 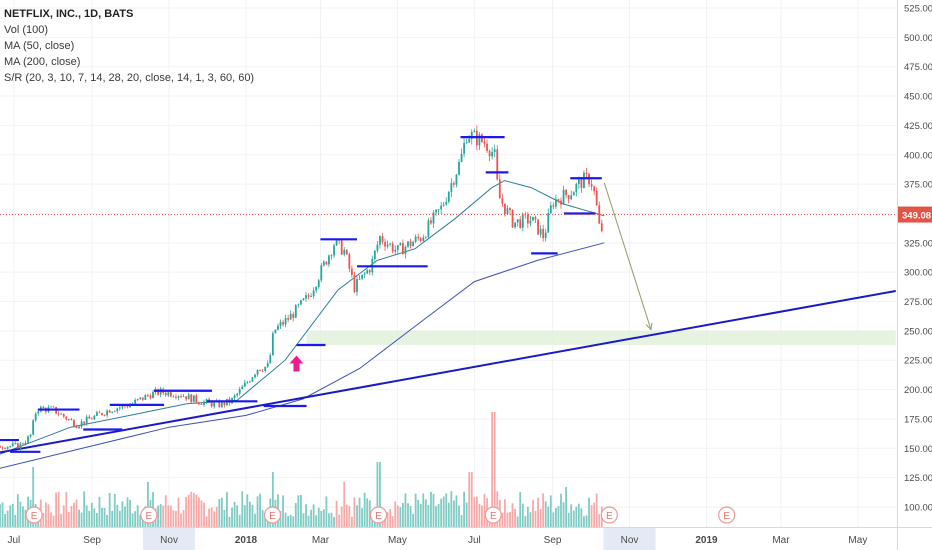 What do you see at coordinates (857, 540) in the screenshot?
I see `x-tick-label: May` at bounding box center [857, 540].